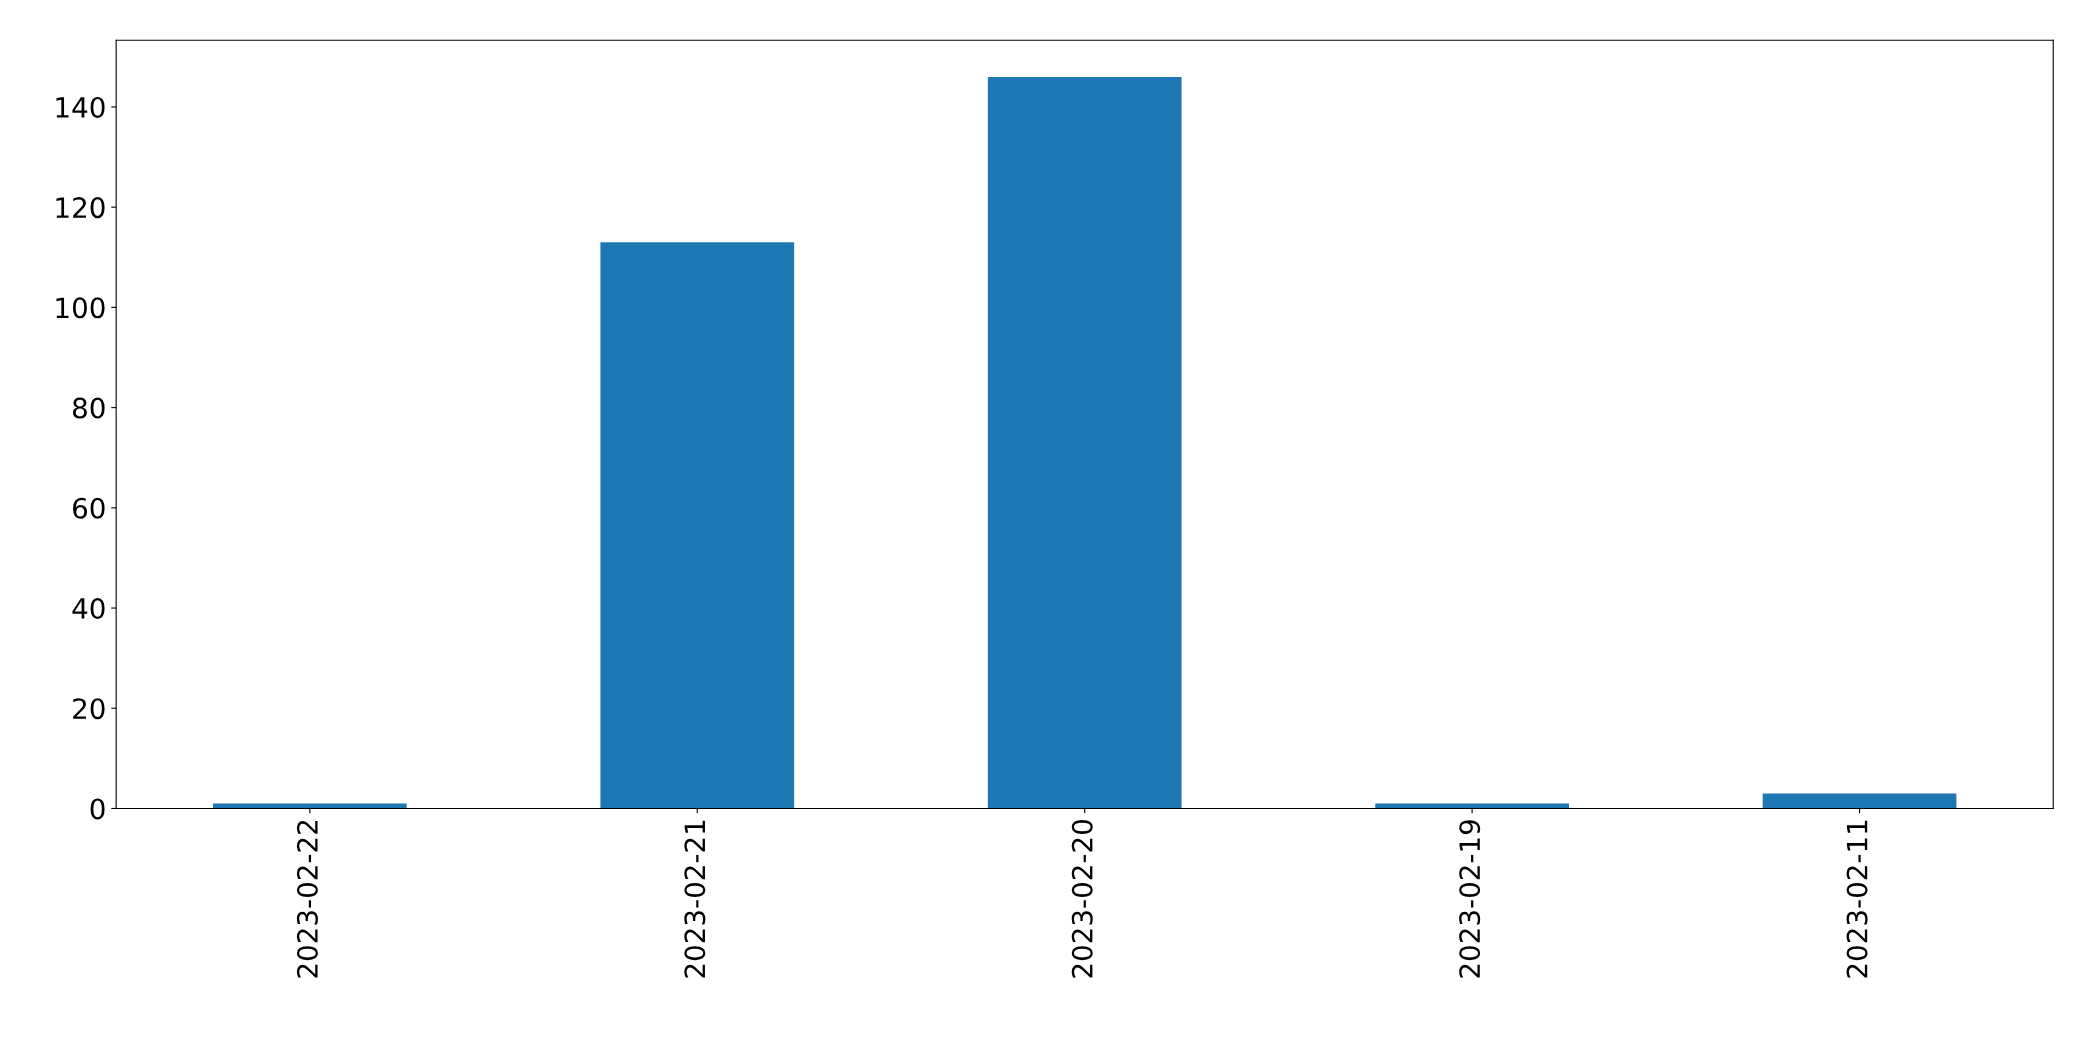 The width and height of the screenshot is (2093, 1061). What do you see at coordinates (80, 208) in the screenshot?
I see `y-tick-label: 120` at bounding box center [80, 208].